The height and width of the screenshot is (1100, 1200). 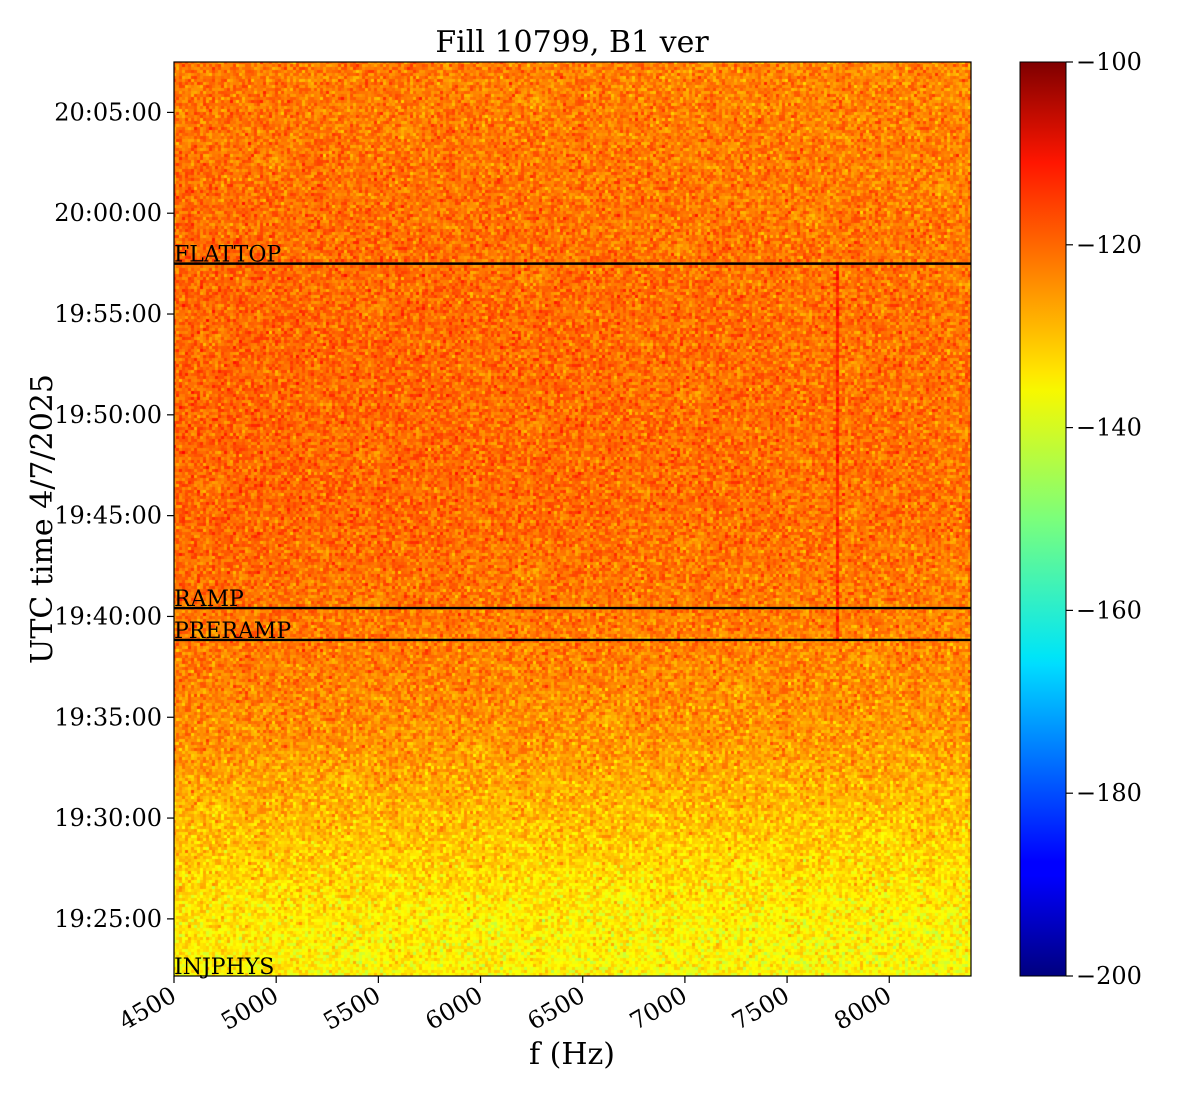 I want to click on beam-mode-label: FLATTOP, so click(x=227, y=255).